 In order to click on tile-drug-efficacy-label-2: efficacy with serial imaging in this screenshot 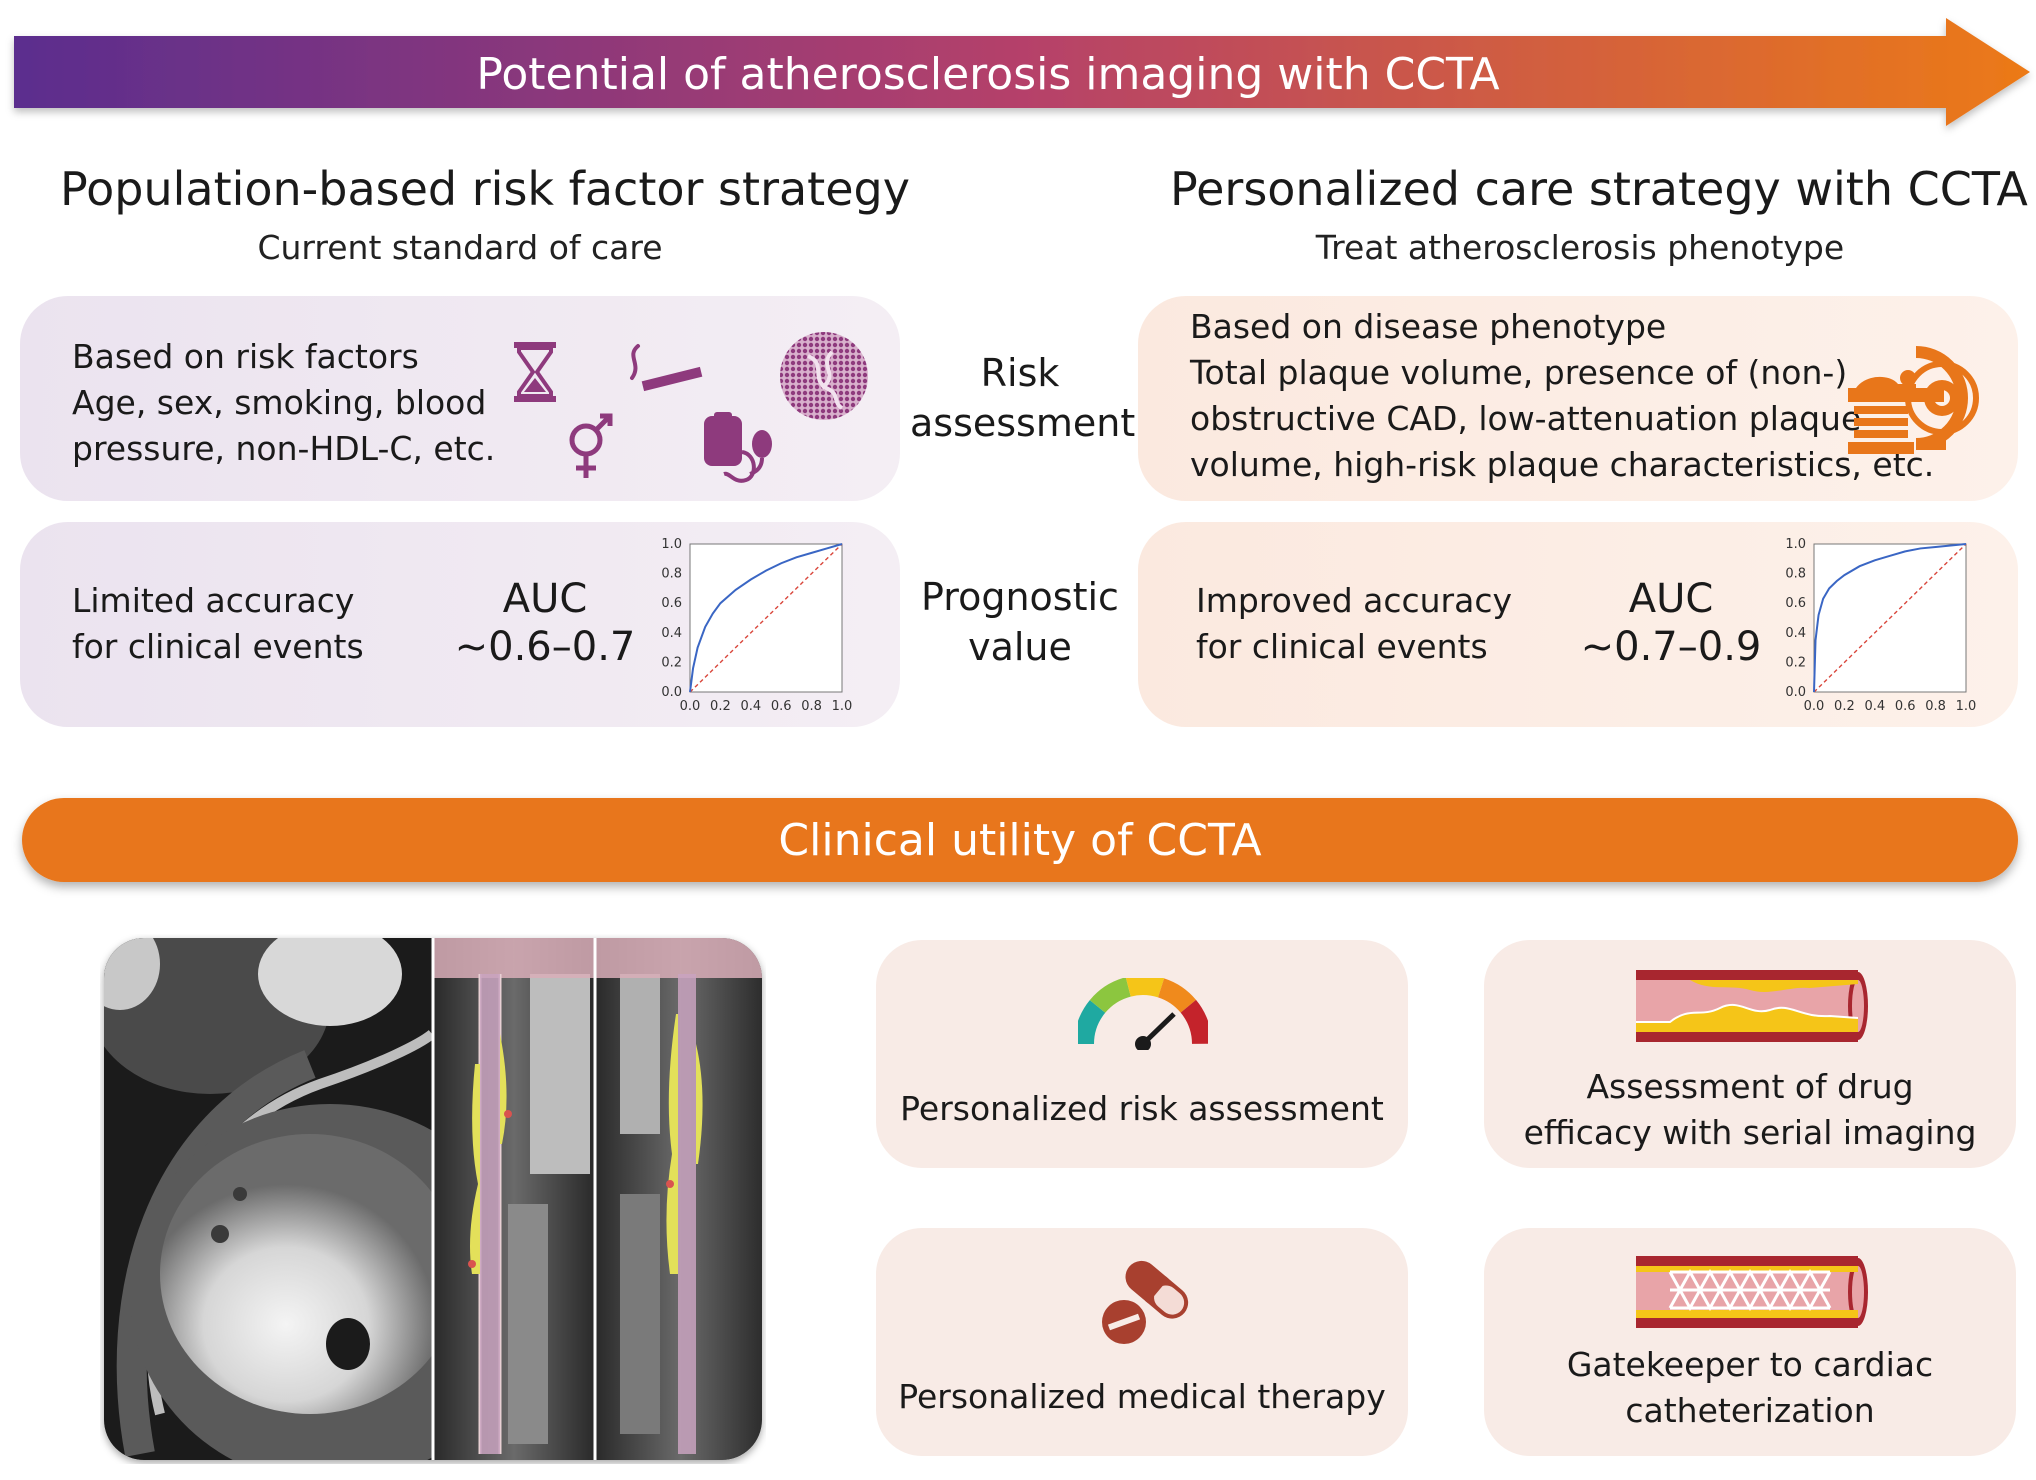, I will do `click(1750, 1132)`.